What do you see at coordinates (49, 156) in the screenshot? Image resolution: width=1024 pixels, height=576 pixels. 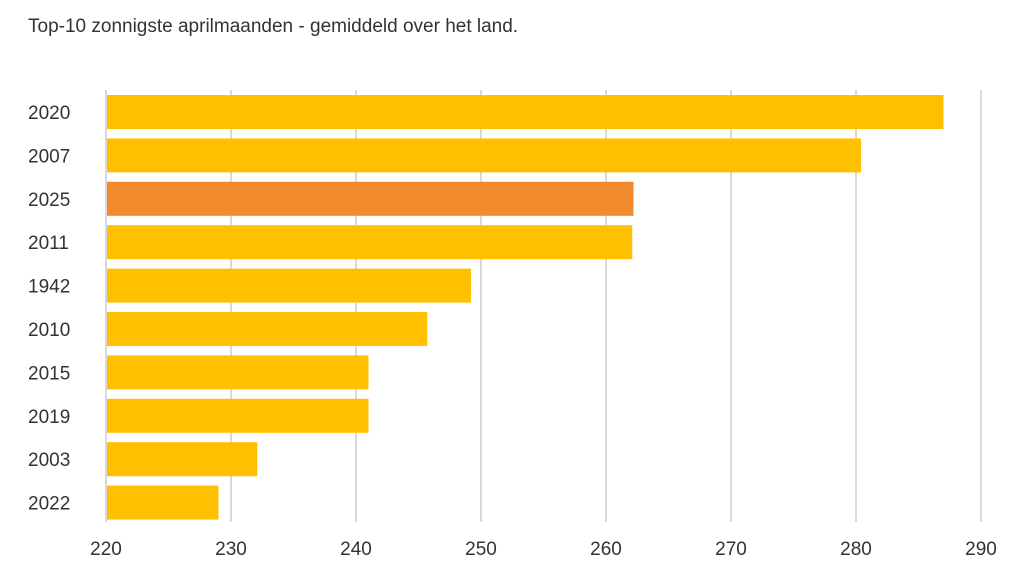 I see `category-label: 2007` at bounding box center [49, 156].